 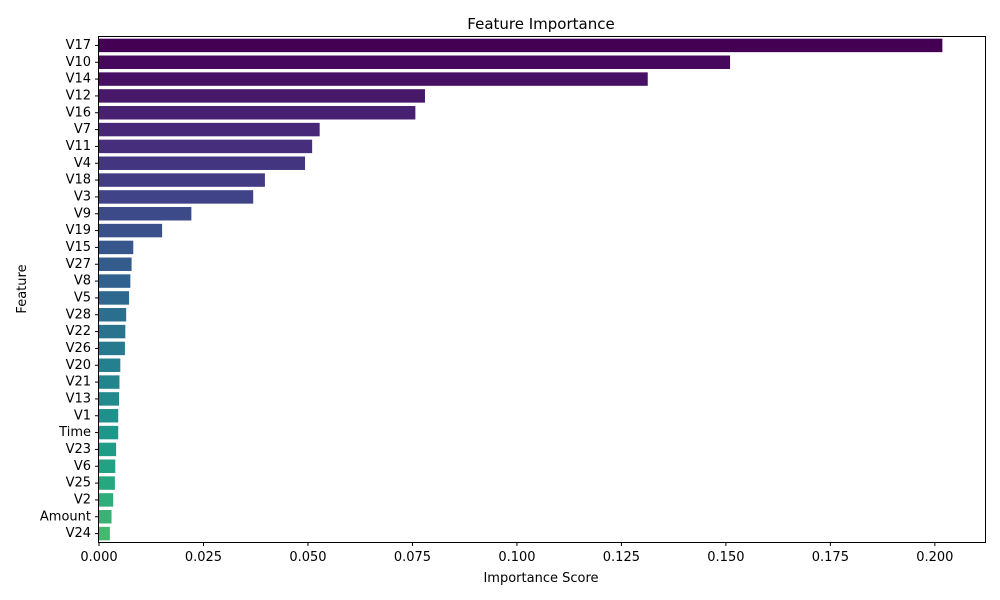 What do you see at coordinates (105, 517) in the screenshot?
I see `bar-amount` at bounding box center [105, 517].